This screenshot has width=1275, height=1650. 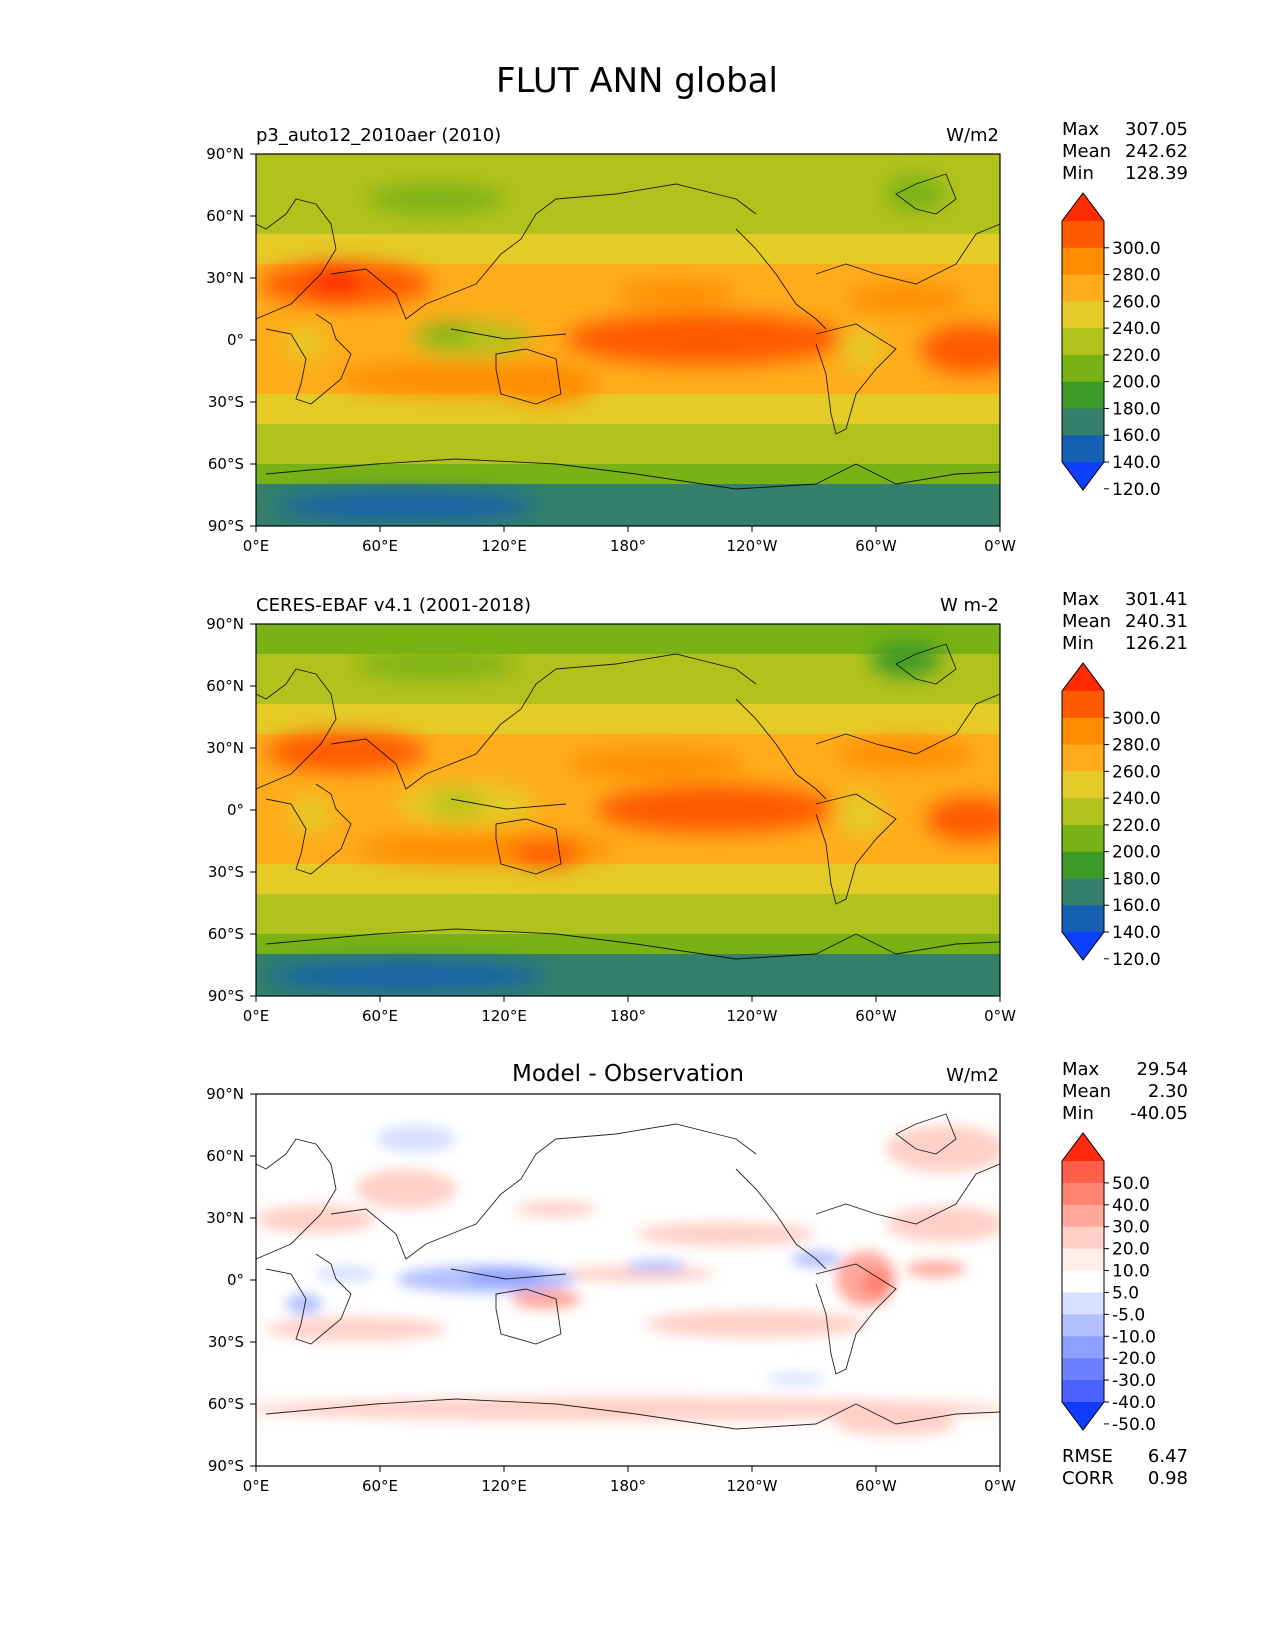 What do you see at coordinates (1134, 1425) in the screenshot?
I see `colorbar-tick-label: -50.0` at bounding box center [1134, 1425].